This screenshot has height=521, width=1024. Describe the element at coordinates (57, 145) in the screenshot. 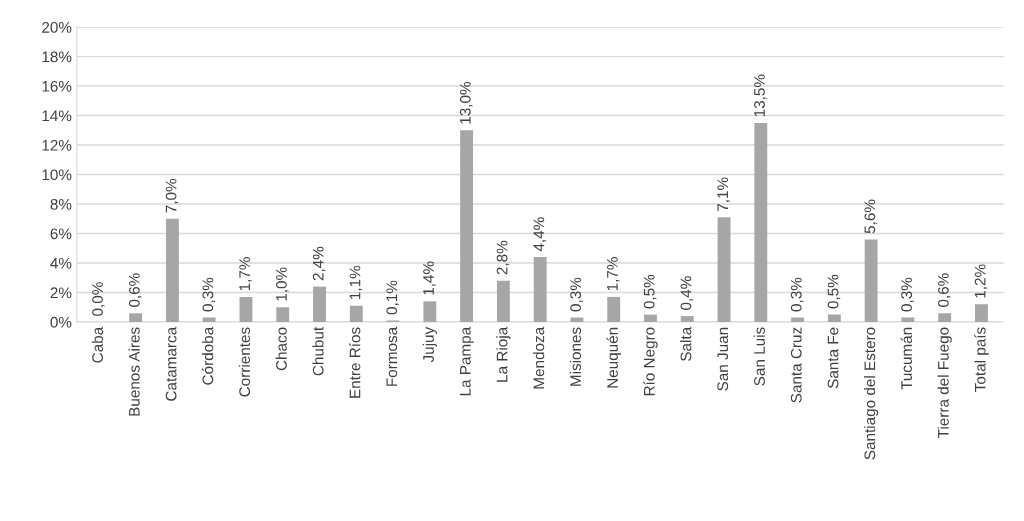

I see `y-tick-label: 12%` at that location.